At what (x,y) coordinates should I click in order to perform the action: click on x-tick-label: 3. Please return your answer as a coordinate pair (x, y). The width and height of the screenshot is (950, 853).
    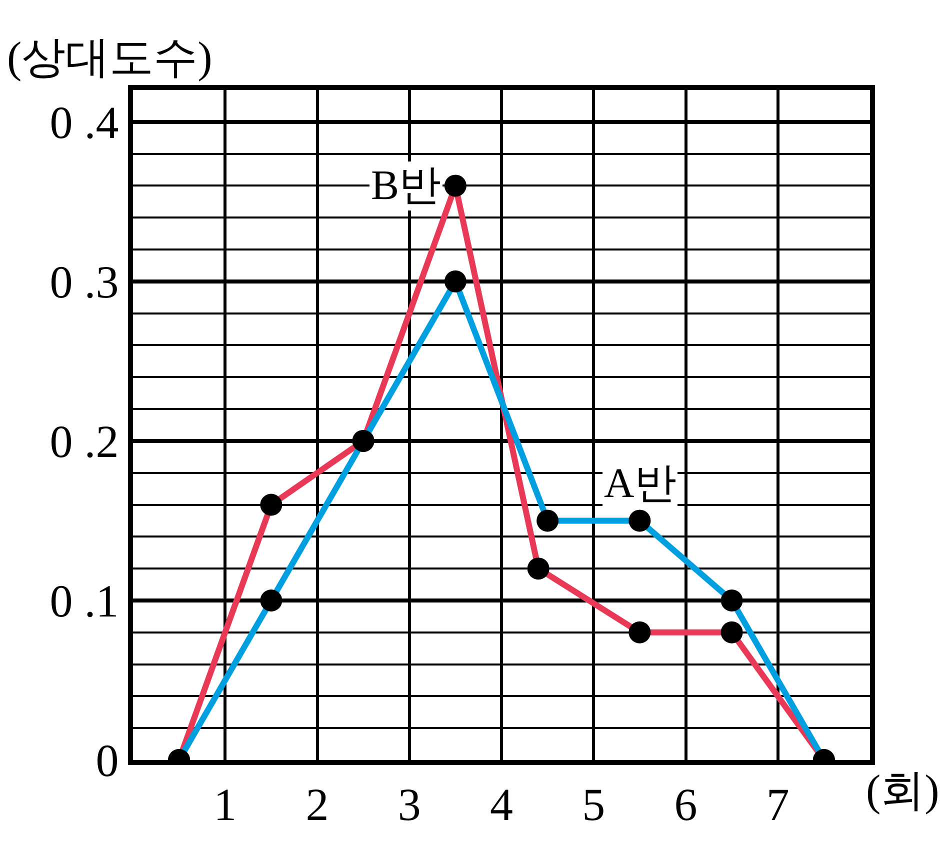
    Looking at the image, I should click on (409, 804).